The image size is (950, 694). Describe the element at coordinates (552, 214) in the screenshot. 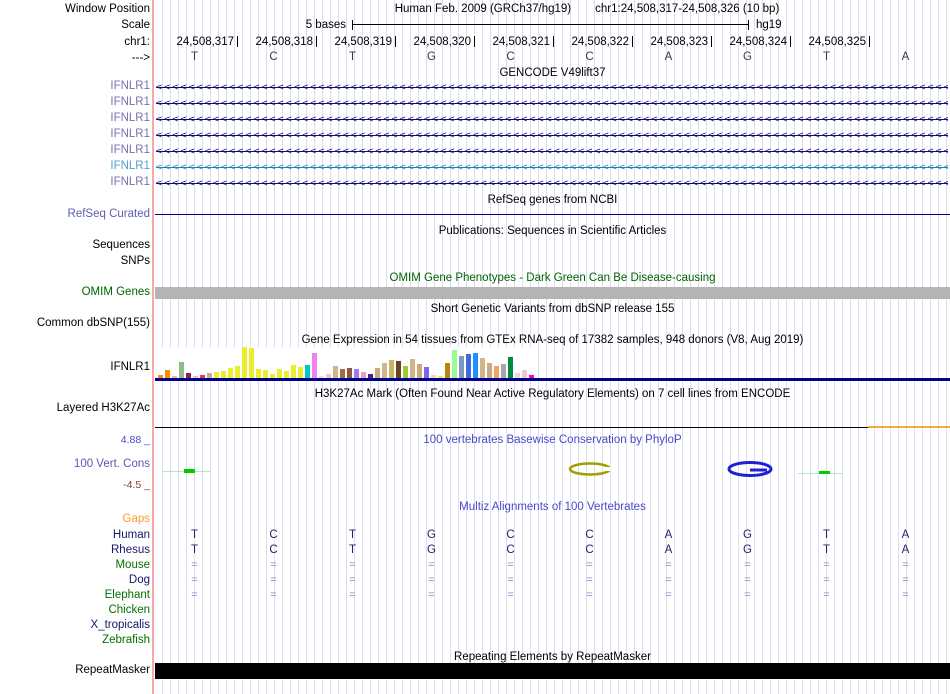

I see `refseq-gene-line` at that location.